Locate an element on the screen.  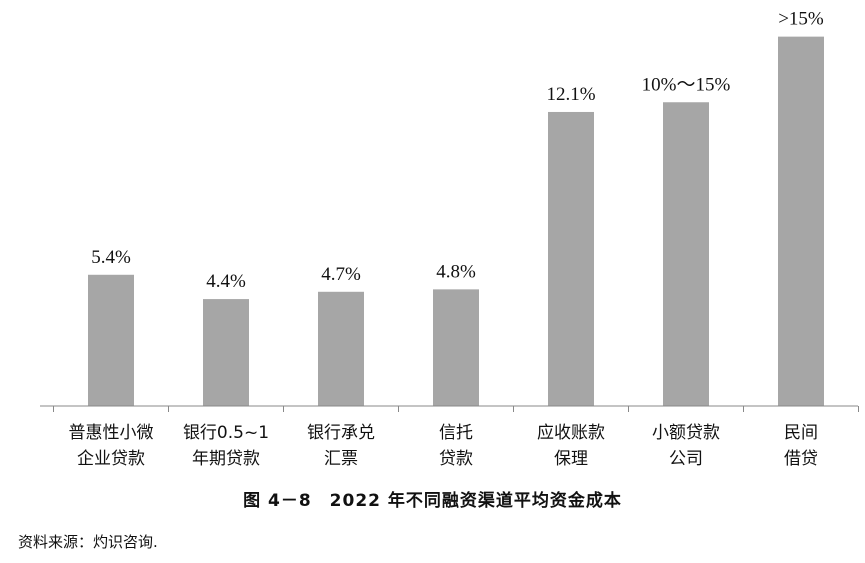
data-label-3: 4.7% is located at coordinates (341, 274).